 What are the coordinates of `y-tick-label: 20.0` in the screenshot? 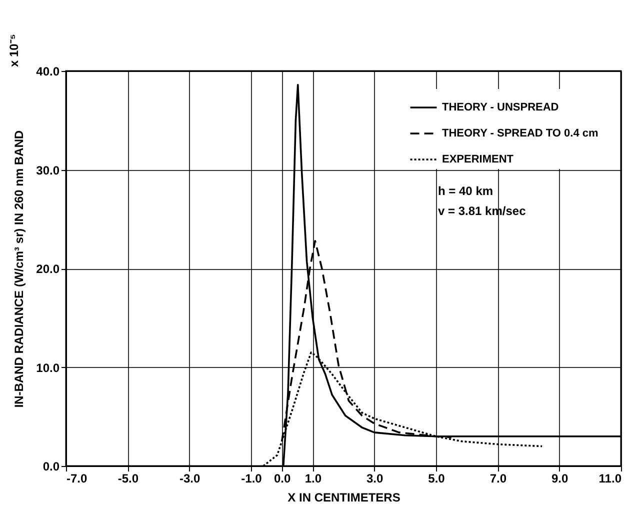 It's located at (48, 269).